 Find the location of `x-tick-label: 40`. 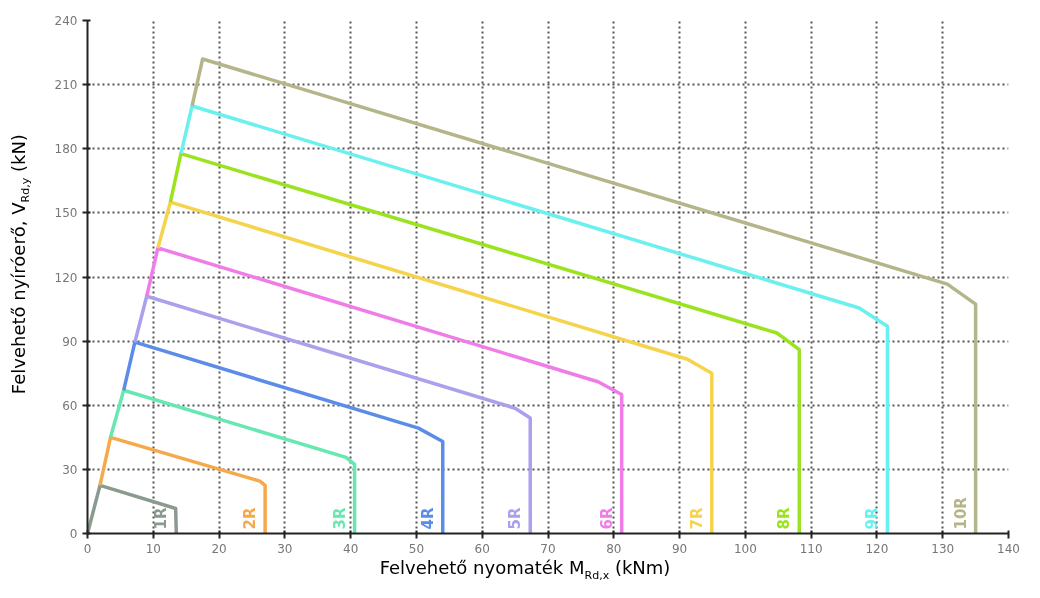

x-tick-label: 40 is located at coordinates (351, 548).